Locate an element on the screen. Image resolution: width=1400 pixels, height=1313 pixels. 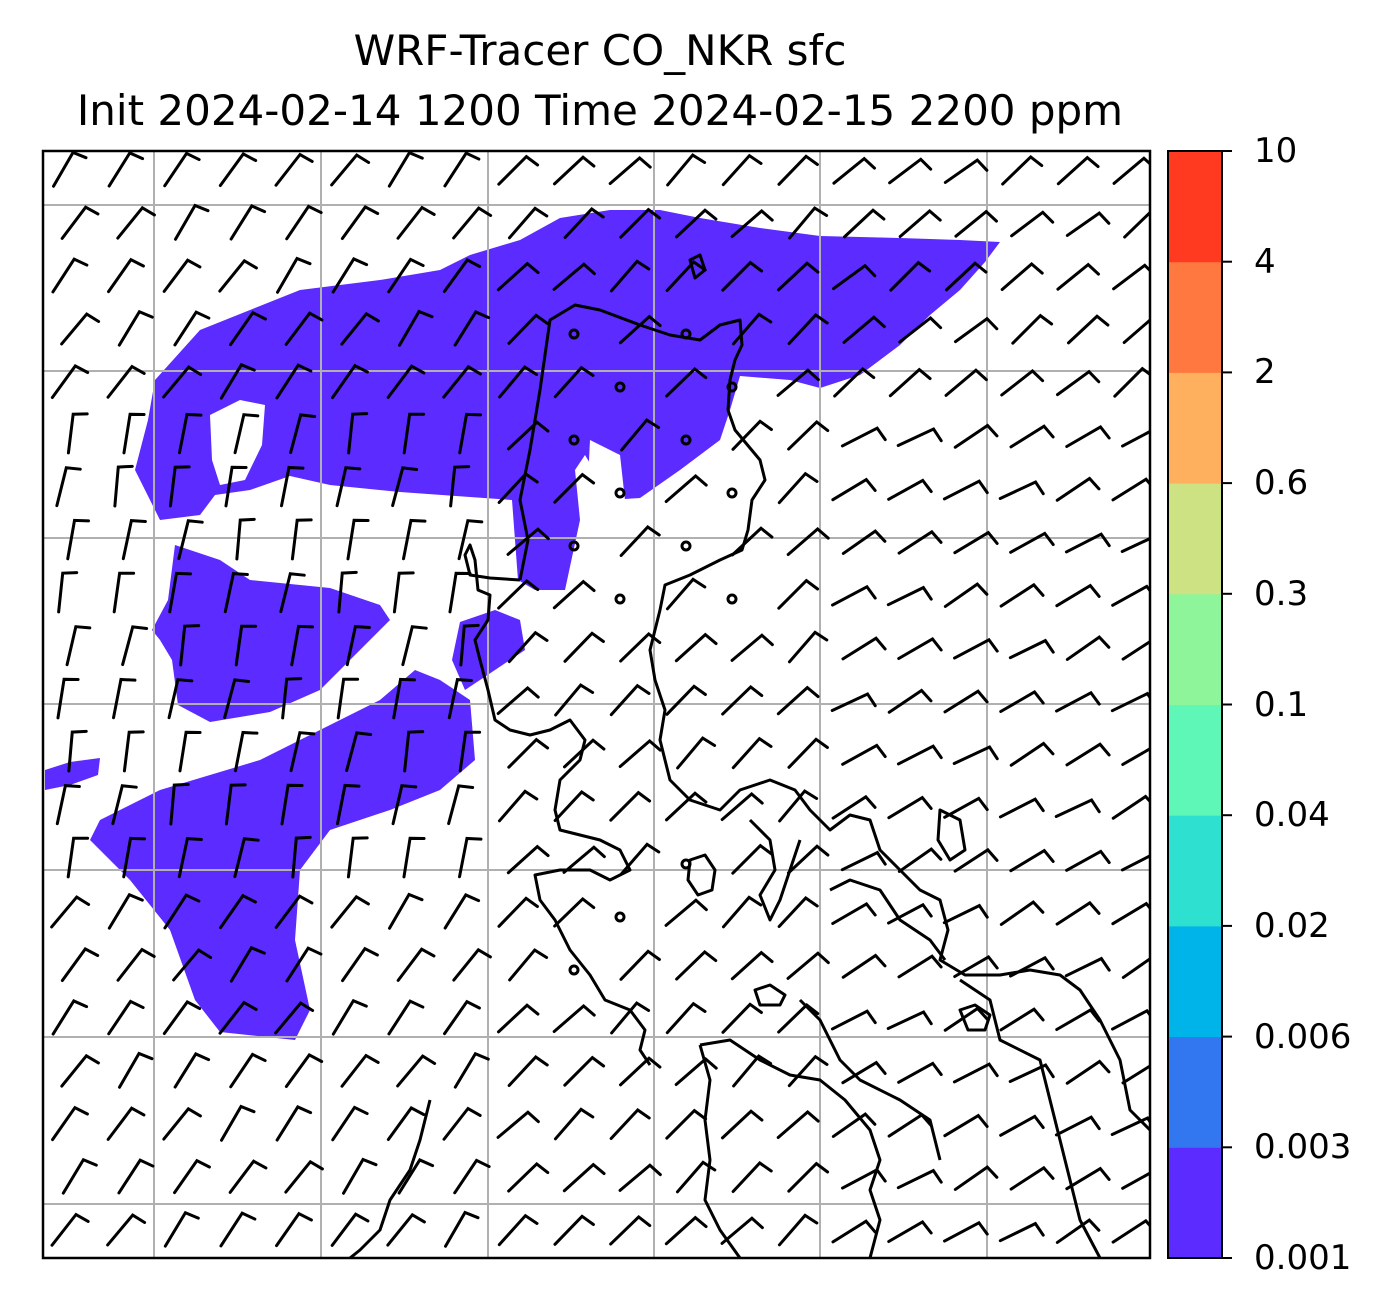
colorbar-tick-label: 4 is located at coordinates (1265, 261).